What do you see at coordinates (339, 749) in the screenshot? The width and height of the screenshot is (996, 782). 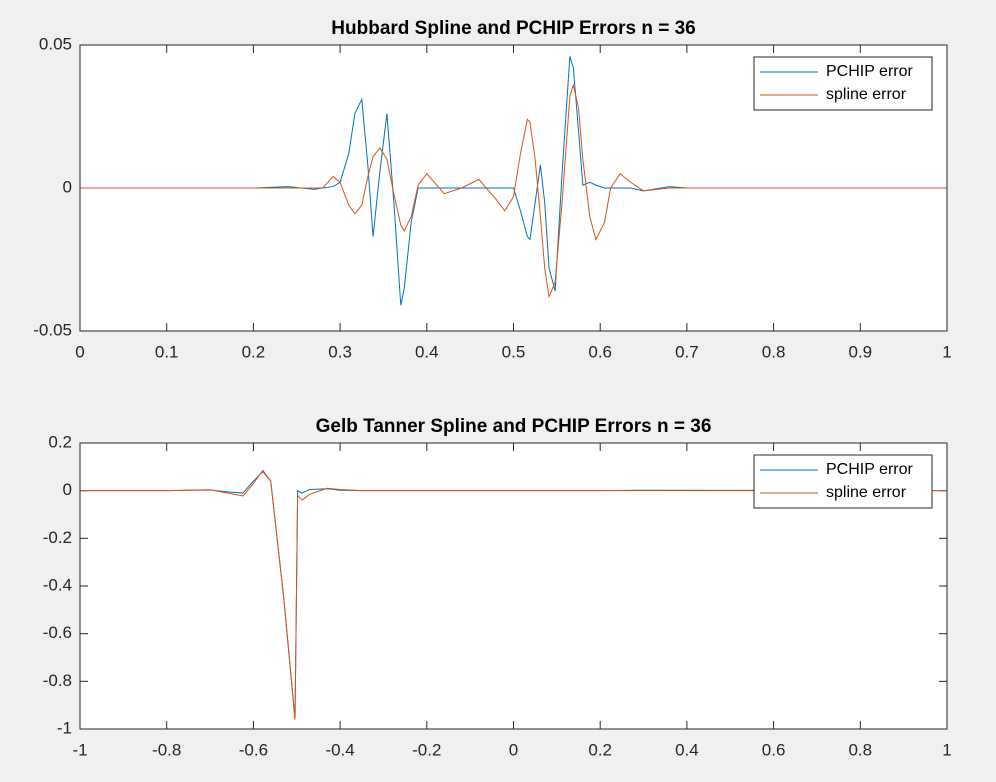 I see `x-tick-label: -0.4` at bounding box center [339, 749].